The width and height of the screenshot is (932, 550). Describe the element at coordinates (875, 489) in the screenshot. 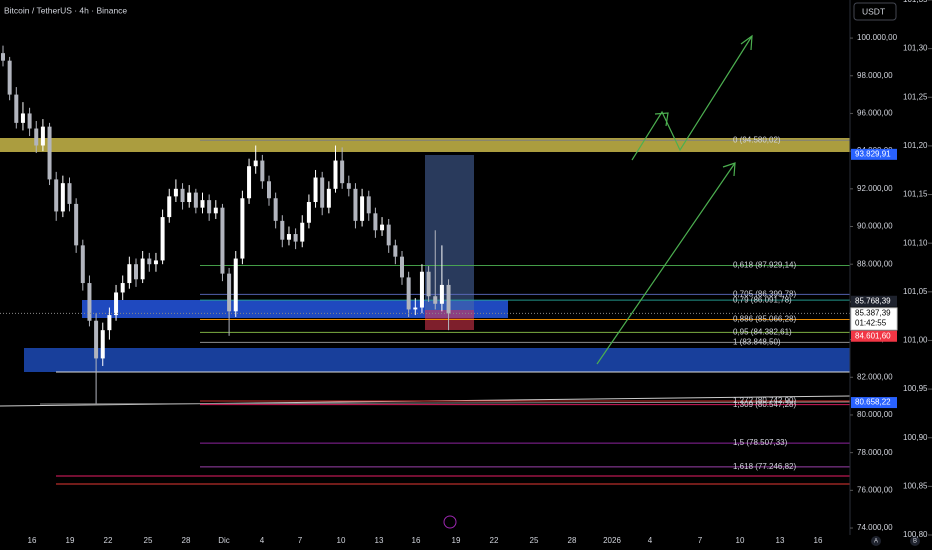

I see `y-tick-label: 76.000,00` at that location.